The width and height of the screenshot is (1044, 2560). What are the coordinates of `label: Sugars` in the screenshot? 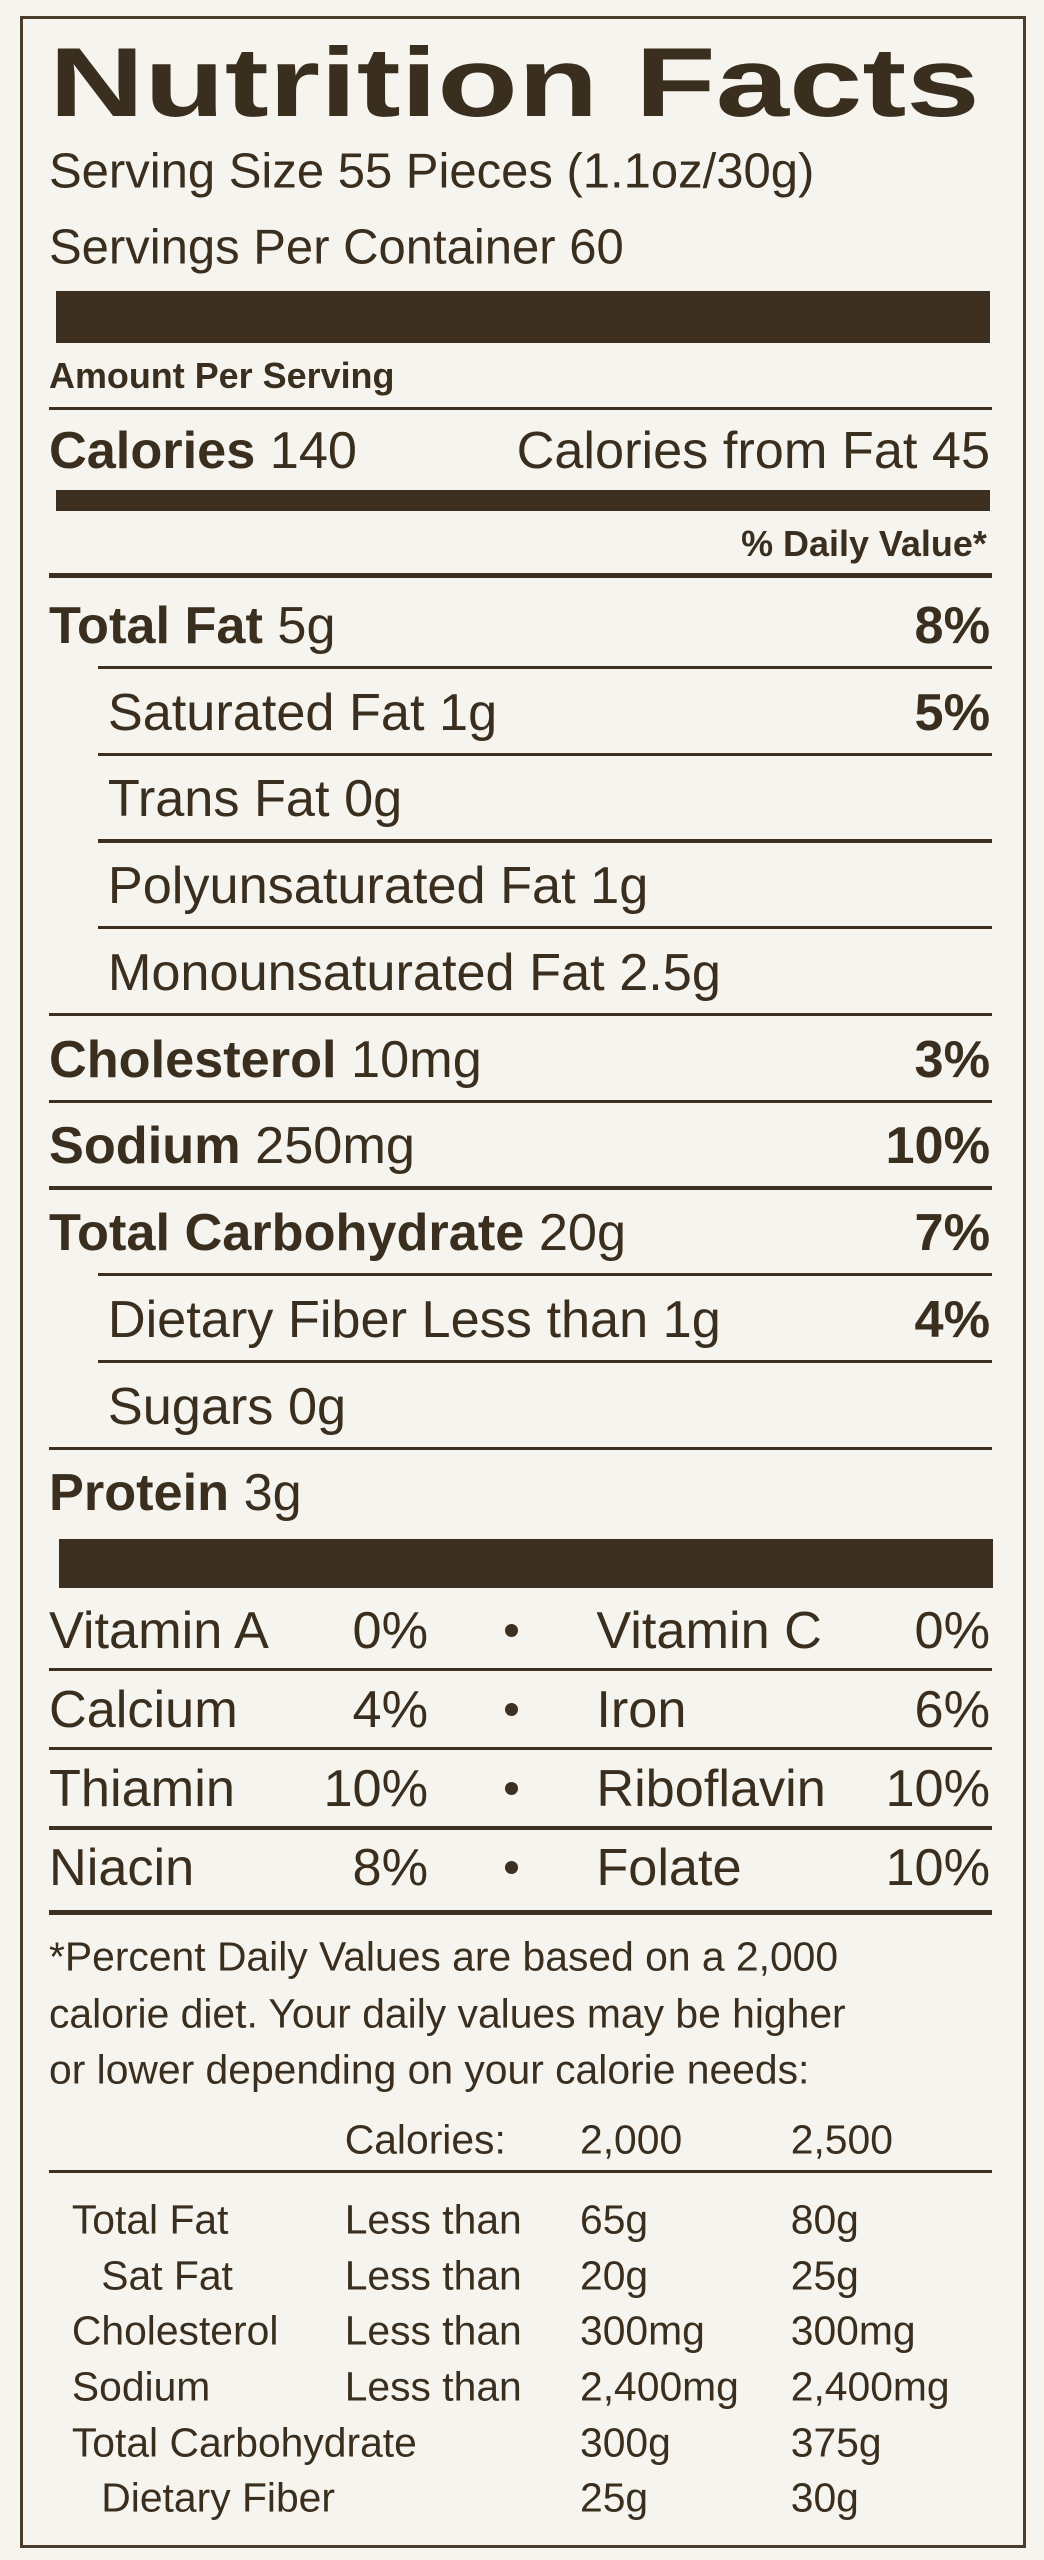 It's located at (190, 1406).